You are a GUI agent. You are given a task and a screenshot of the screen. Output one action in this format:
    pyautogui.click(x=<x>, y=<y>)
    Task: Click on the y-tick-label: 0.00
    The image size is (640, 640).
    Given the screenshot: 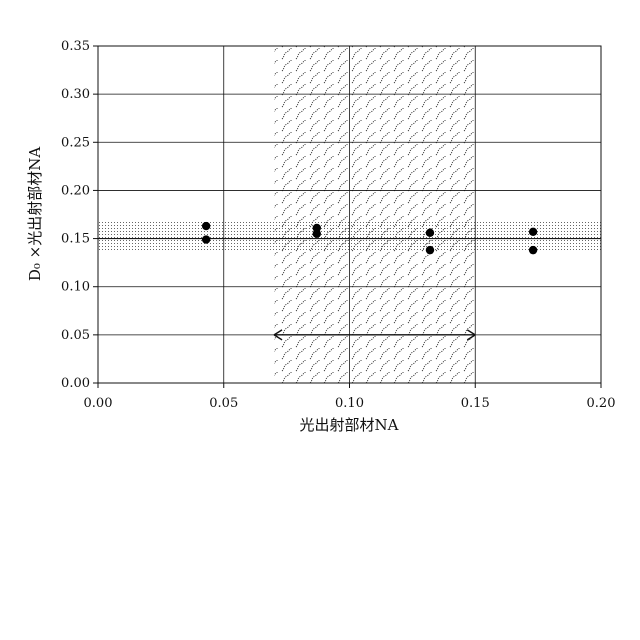 What is the action you would take?
    pyautogui.click(x=75, y=383)
    